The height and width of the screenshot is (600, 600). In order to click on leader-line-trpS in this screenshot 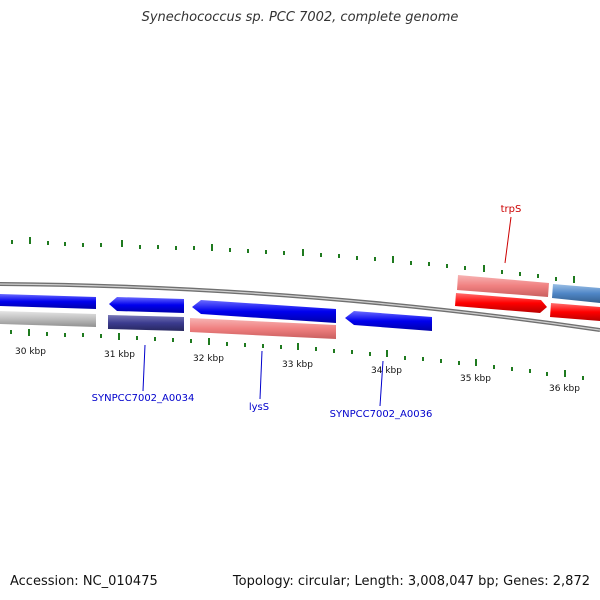, I will do `click(508, 240)`.